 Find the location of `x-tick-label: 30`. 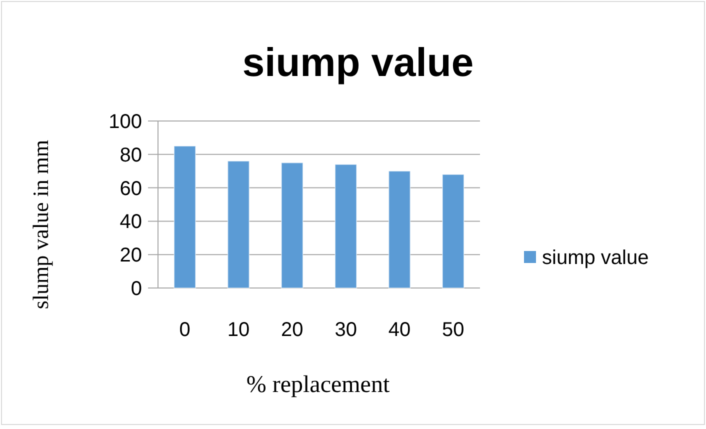

x-tick-label: 30 is located at coordinates (345, 330).